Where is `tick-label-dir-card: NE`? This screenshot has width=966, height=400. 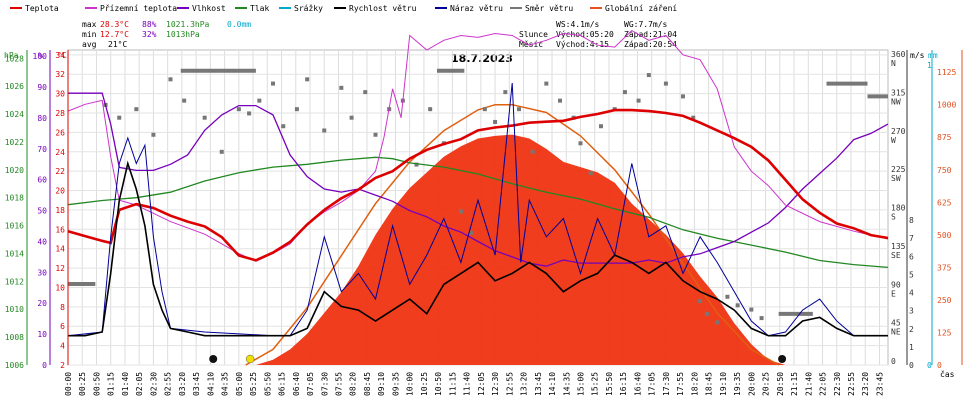 tick-label-dir-card: NE is located at coordinates (896, 332).